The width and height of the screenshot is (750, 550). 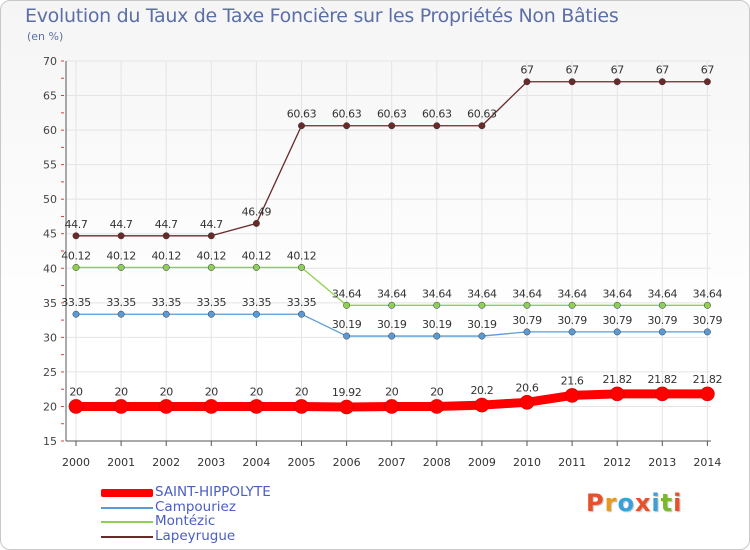 What do you see at coordinates (50, 61) in the screenshot?
I see `y-tick-label: 70` at bounding box center [50, 61].